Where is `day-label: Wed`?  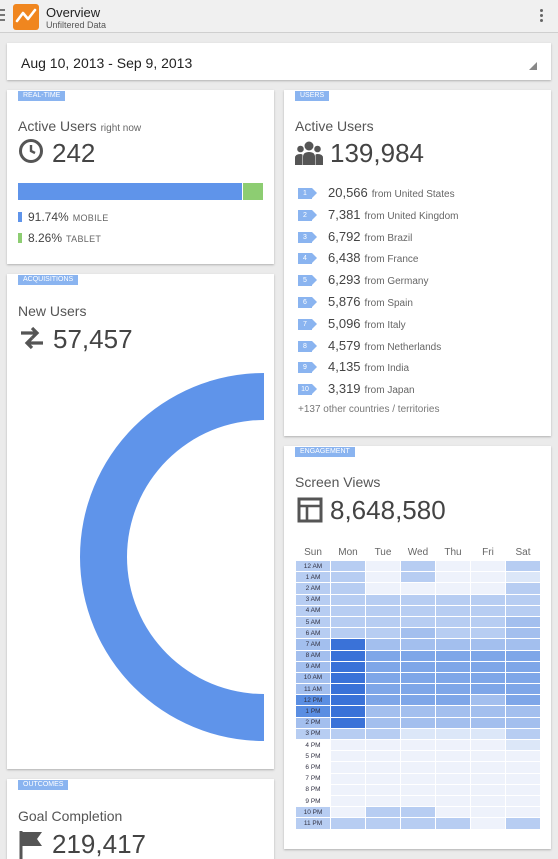 day-label: Wed is located at coordinates (418, 552).